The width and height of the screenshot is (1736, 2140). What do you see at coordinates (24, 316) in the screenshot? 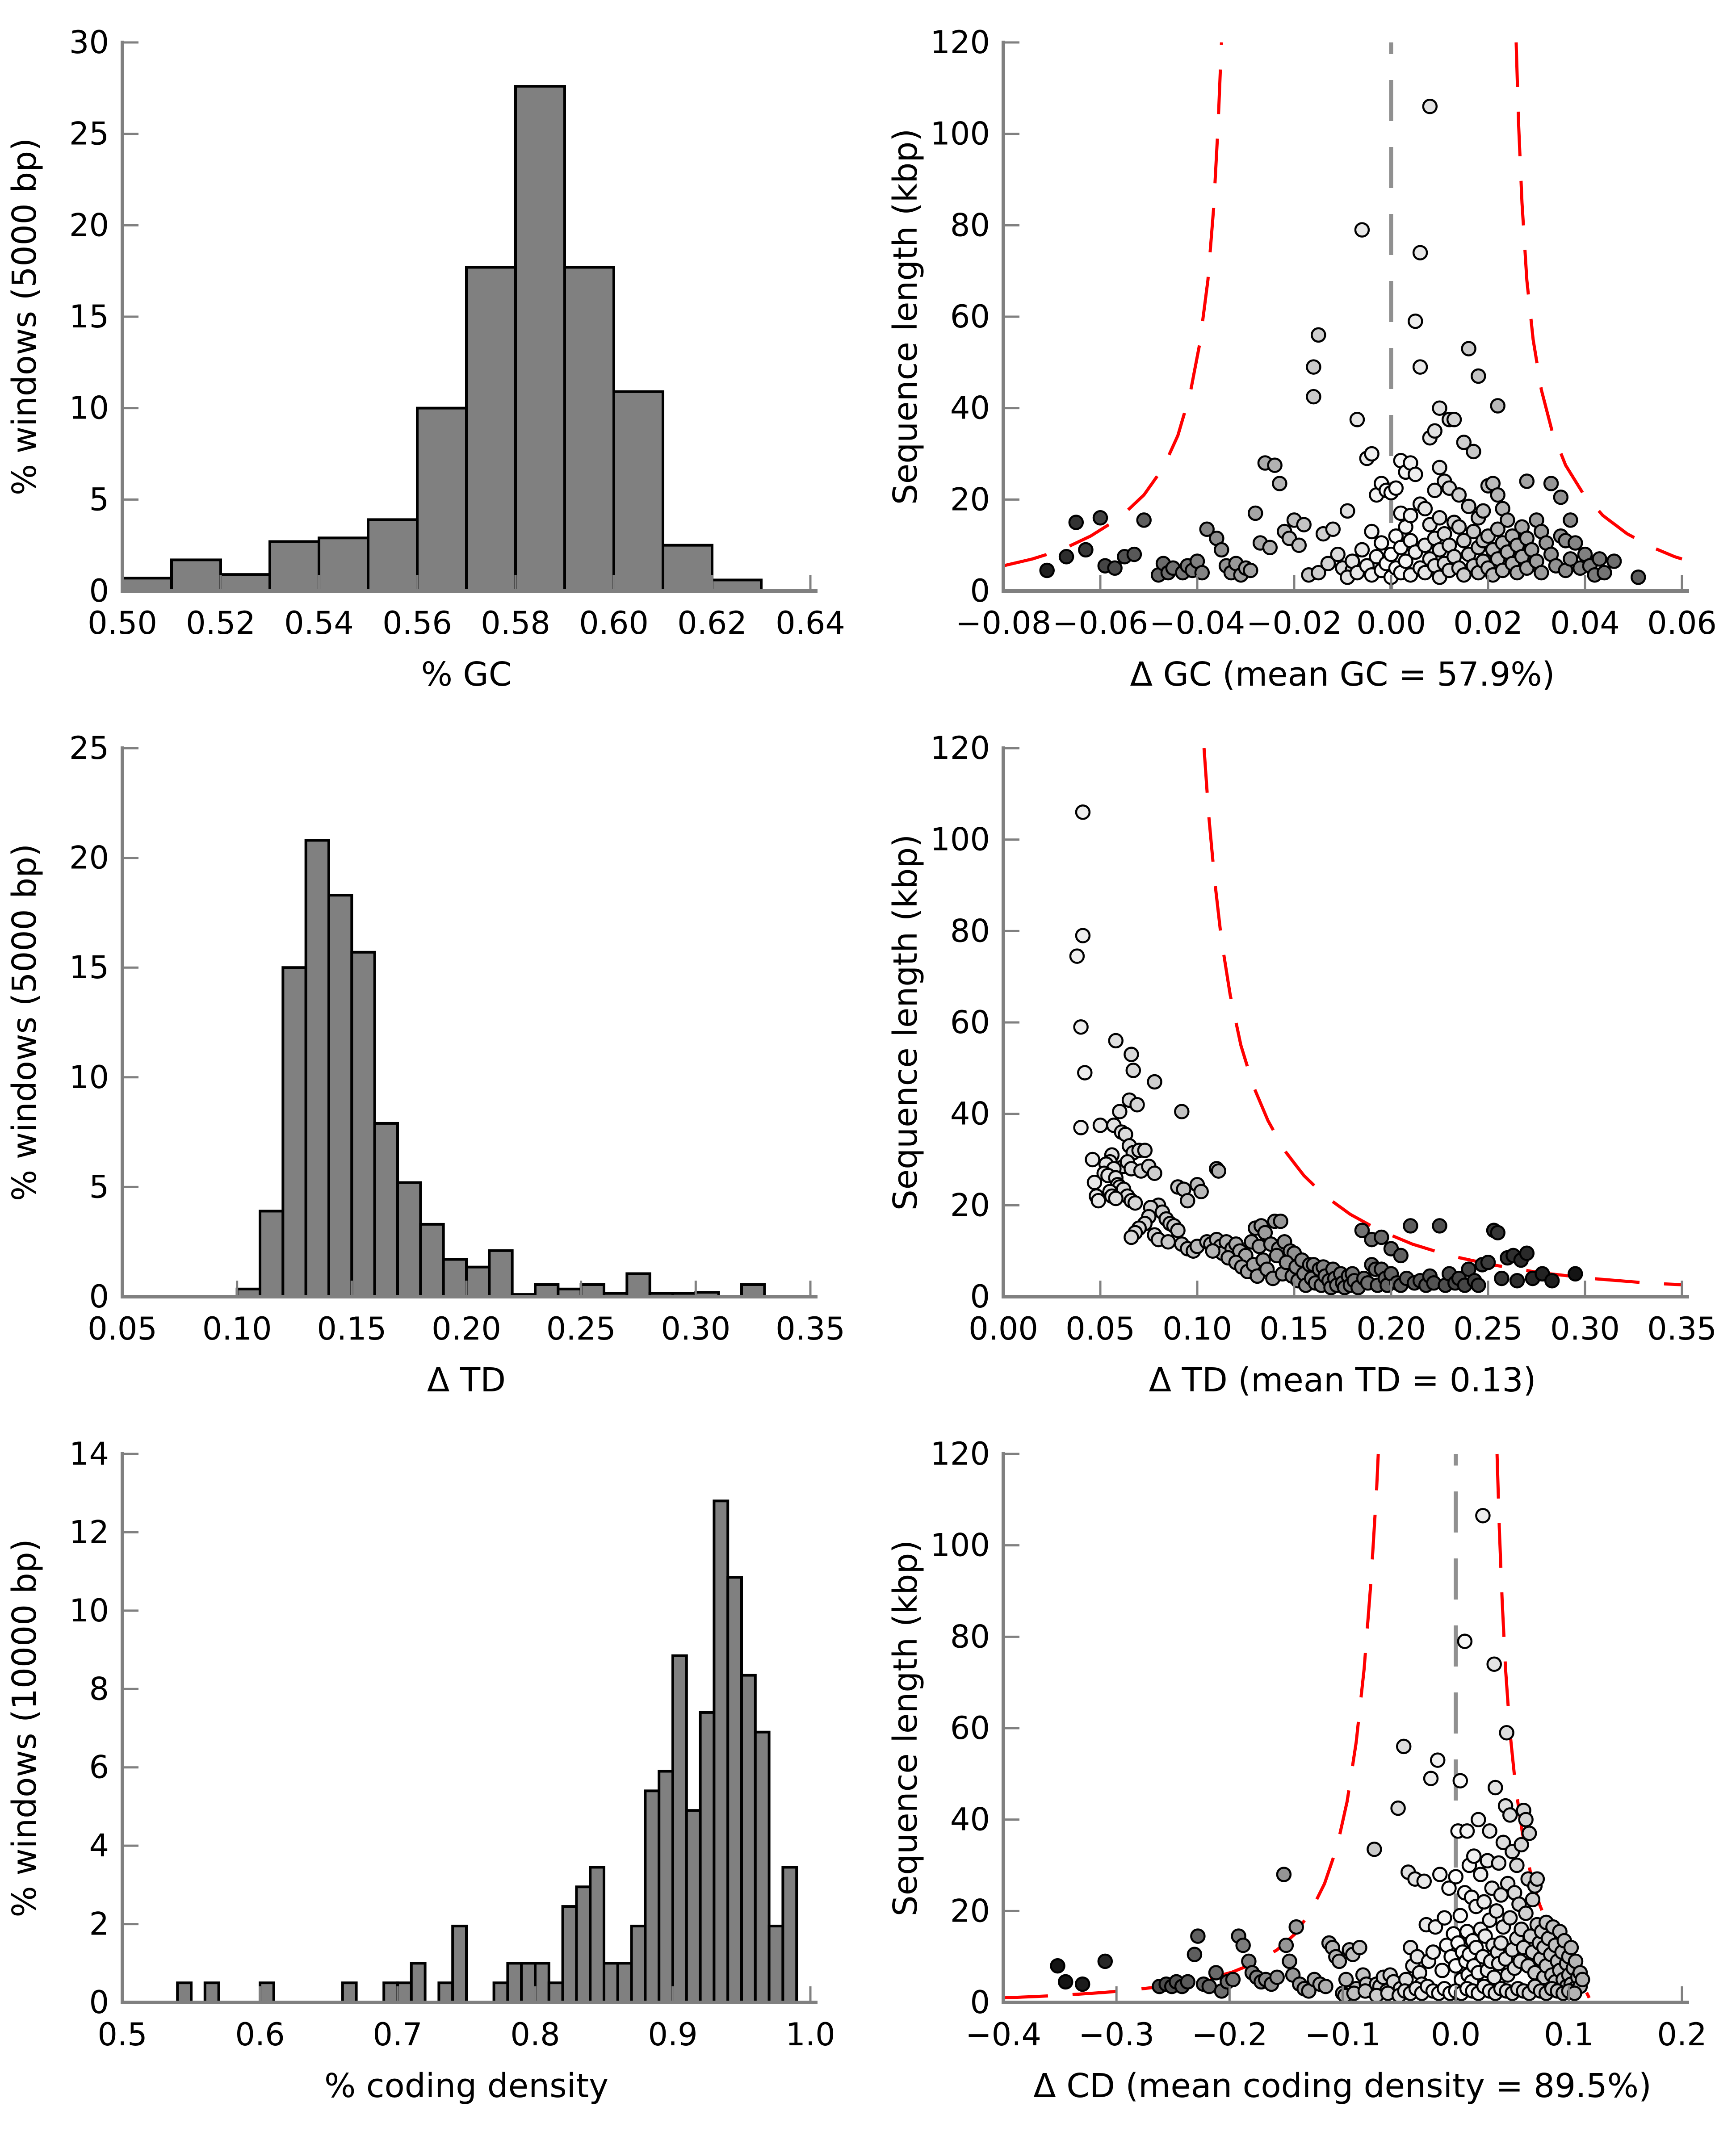
I see `y-axis-label: % windows (5000 bp)` at bounding box center [24, 316].